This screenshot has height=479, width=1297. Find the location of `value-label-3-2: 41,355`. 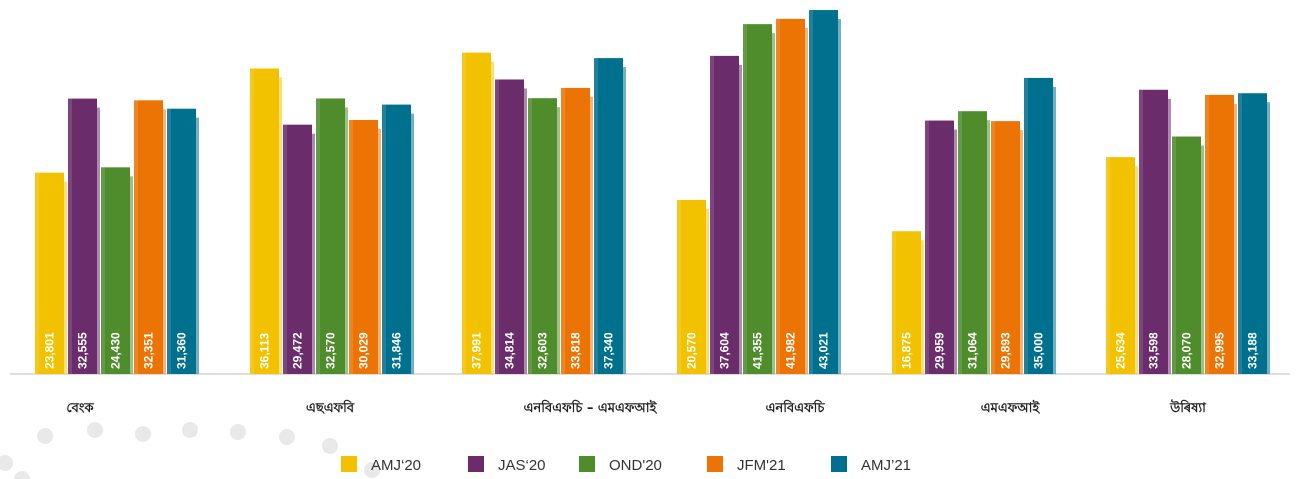

value-label-3-2: 41,355 is located at coordinates (758, 350).